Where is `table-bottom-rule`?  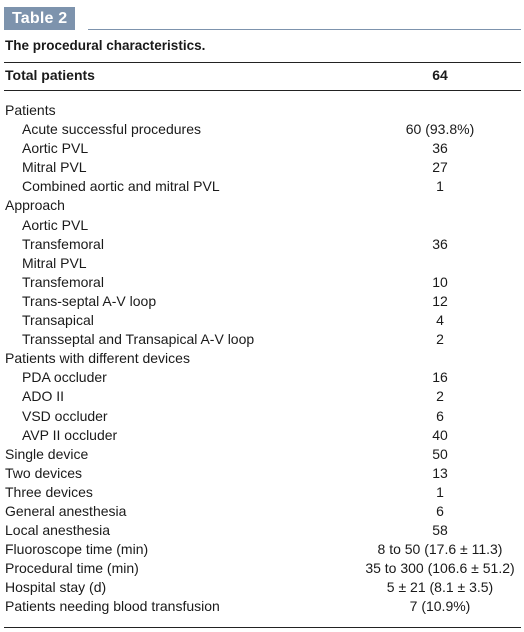 table-bottom-rule is located at coordinates (262, 627).